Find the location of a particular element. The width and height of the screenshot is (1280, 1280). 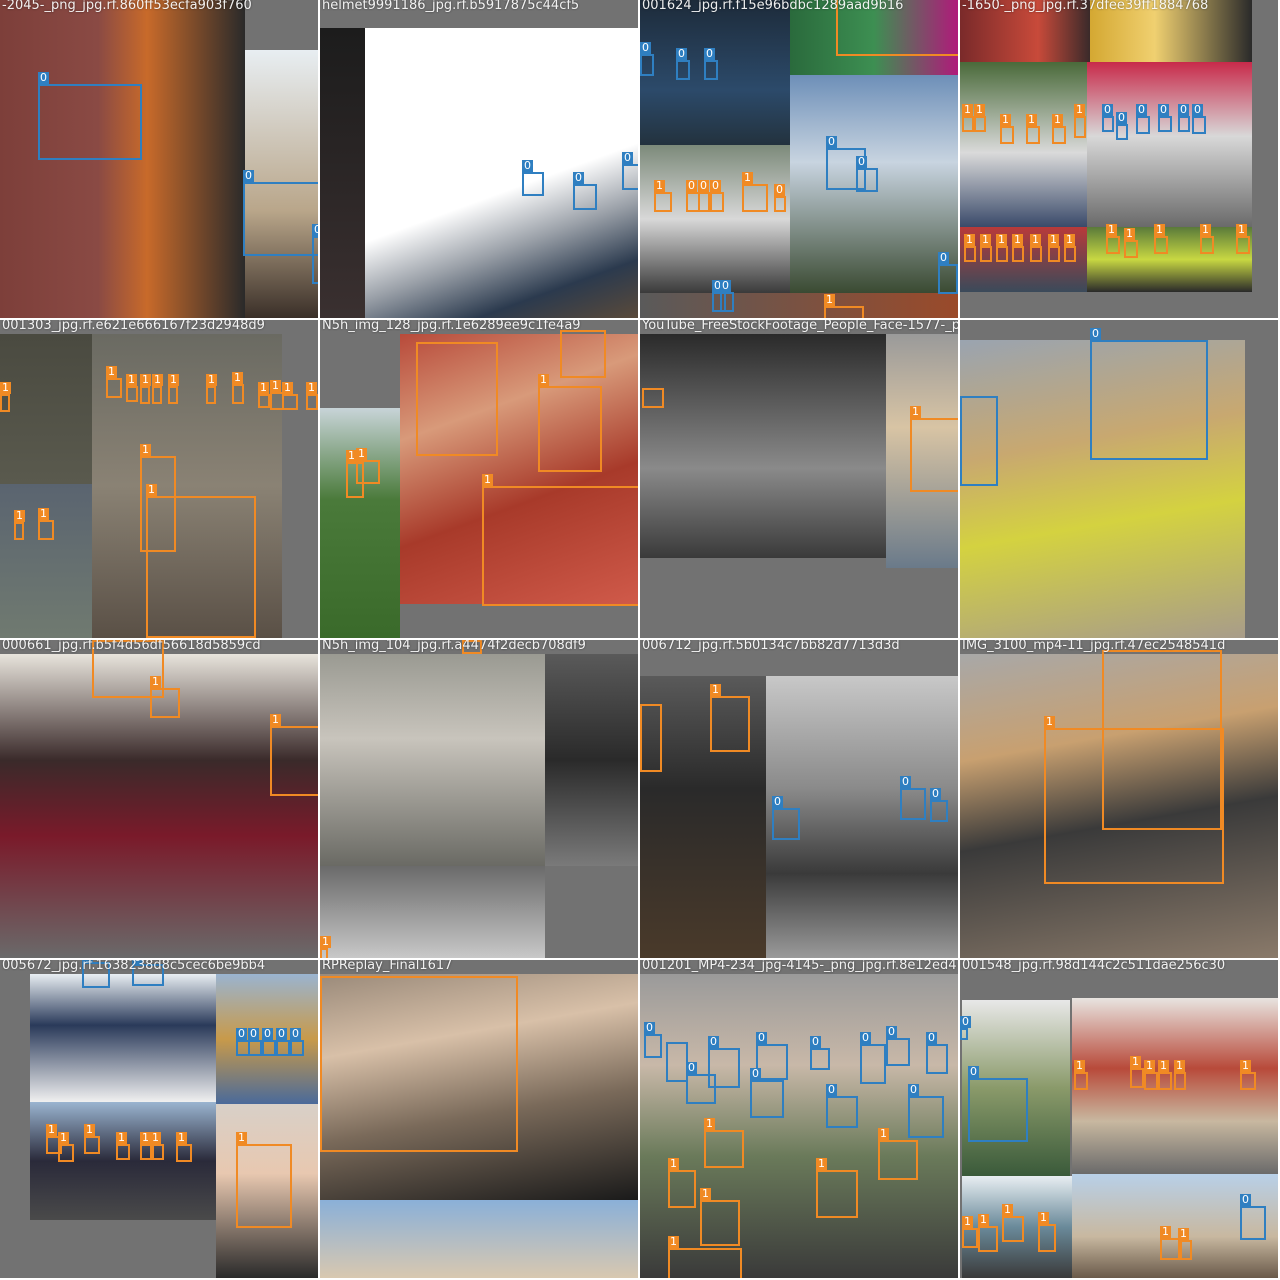

image-tile: 006712_jpg.rf.5b0134c7bb82d7713d3d 1 0 0 0 is located at coordinates (799, 799).